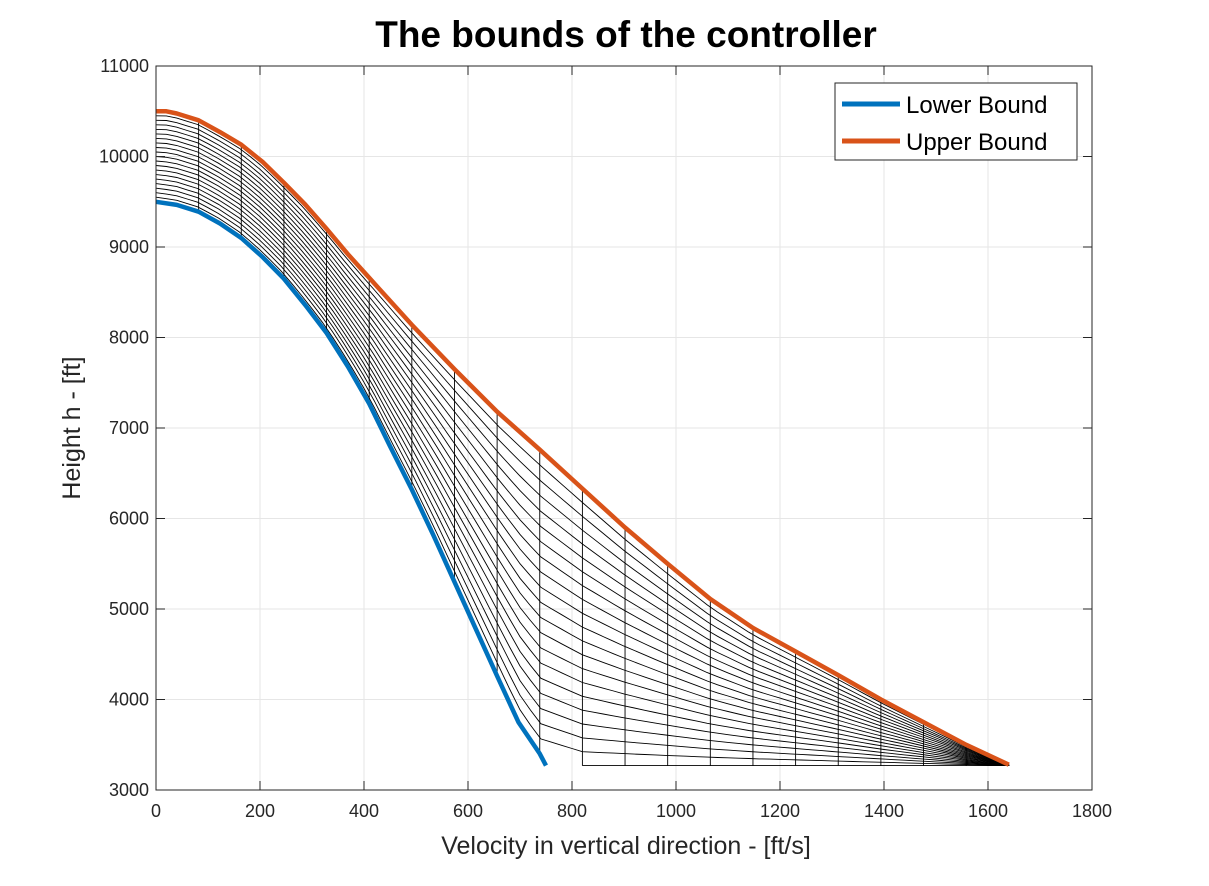 The image size is (1209, 886). What do you see at coordinates (976, 142) in the screenshot?
I see `legend-label-upper-bound: Upper Bound` at bounding box center [976, 142].